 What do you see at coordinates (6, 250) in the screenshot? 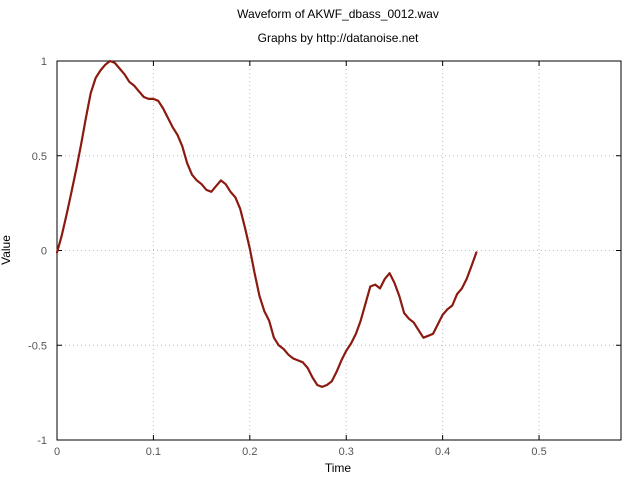
I see `y-axis-label: Value` at bounding box center [6, 250].